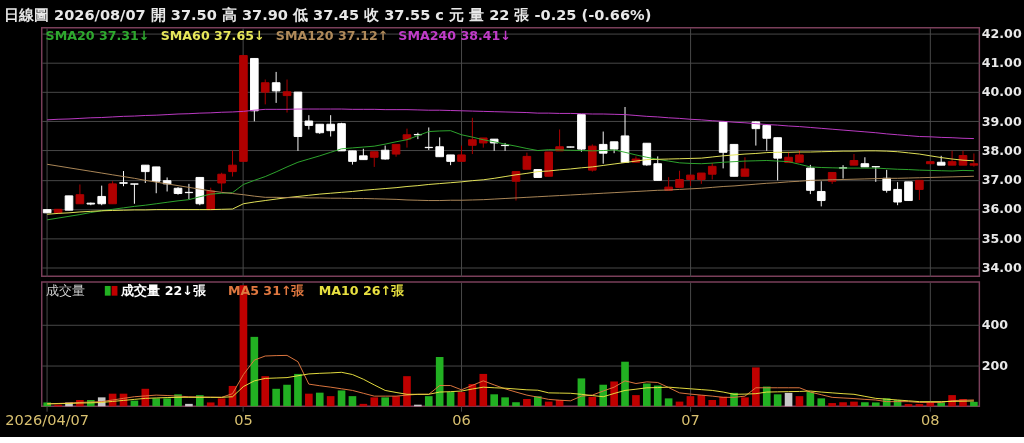  What do you see at coordinates (1001, 33) in the screenshot?
I see `y-tick-label: 42.00` at bounding box center [1001, 33].